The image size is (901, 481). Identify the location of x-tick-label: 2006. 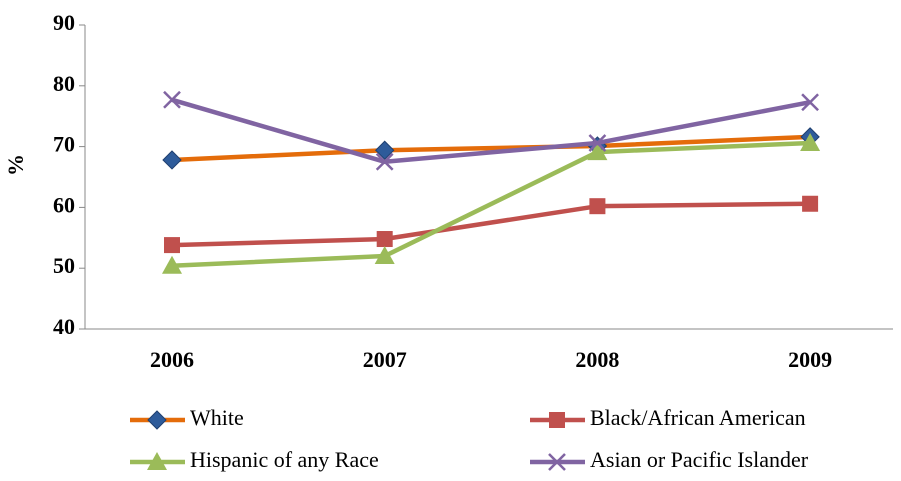
(172, 359).